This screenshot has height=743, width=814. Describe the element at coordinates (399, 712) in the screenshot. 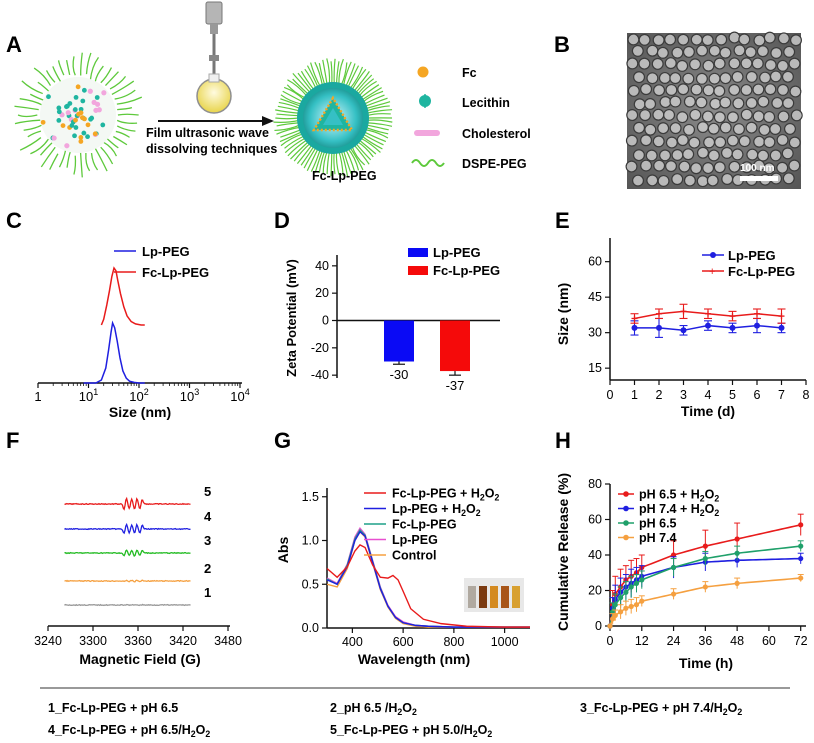

I see `footer-legend-item-sub: 2` at that location.